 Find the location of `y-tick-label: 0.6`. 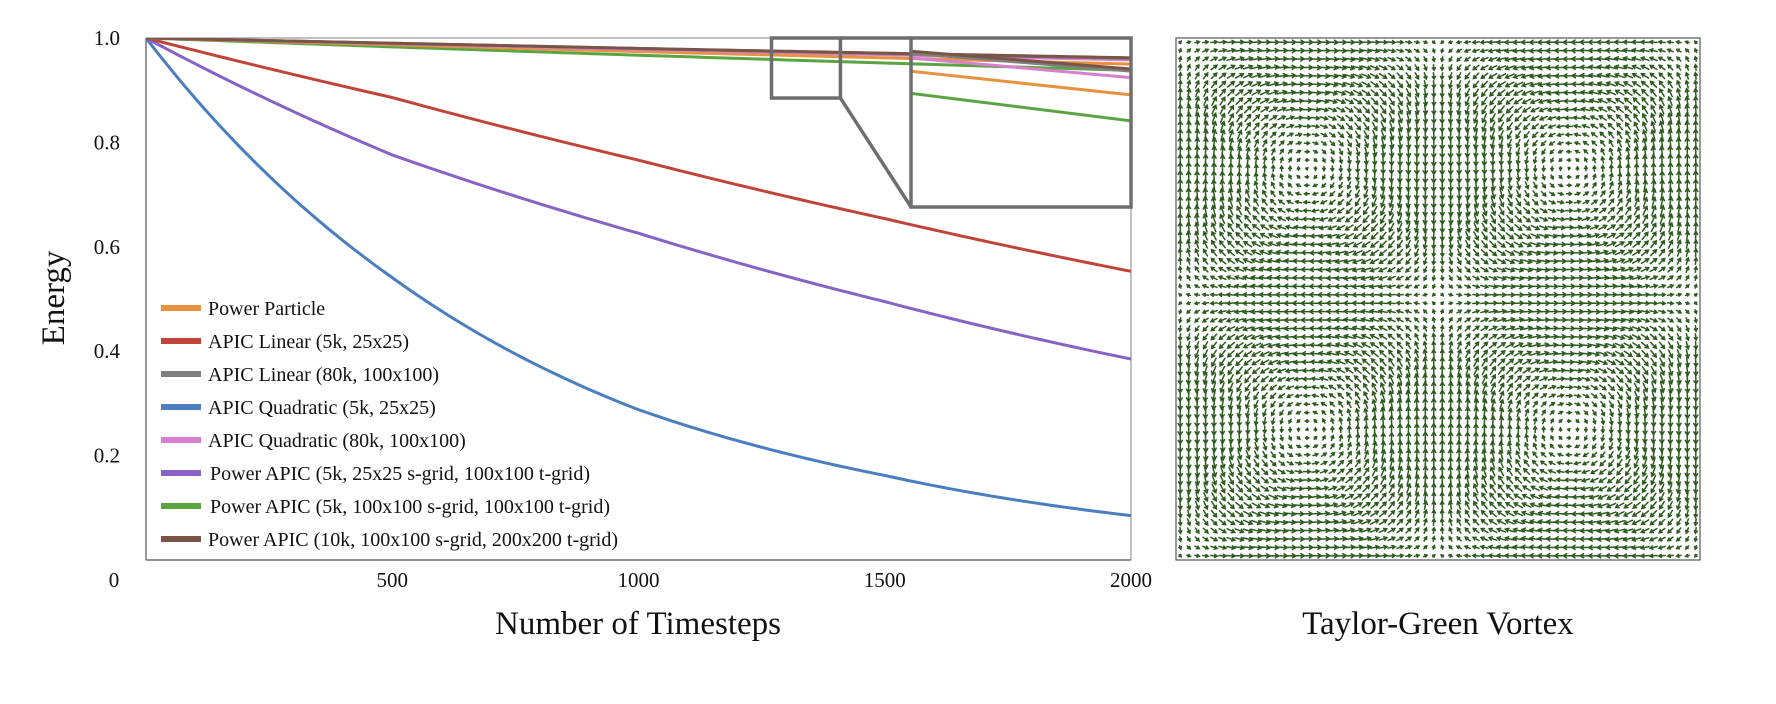

y-tick-label: 0.6 is located at coordinates (107, 247).